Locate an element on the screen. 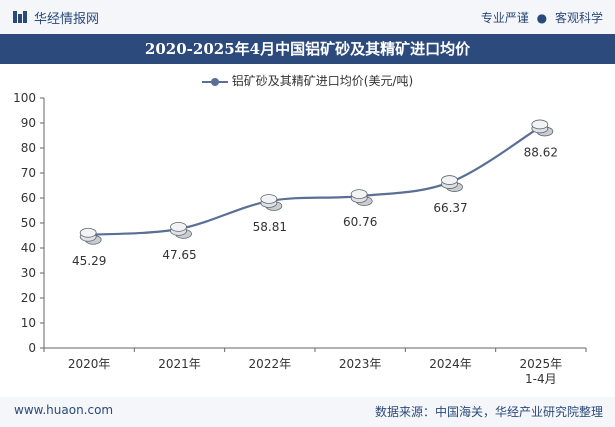 The height and width of the screenshot is (427, 615). y-tick-label: 20 is located at coordinates (28, 298).